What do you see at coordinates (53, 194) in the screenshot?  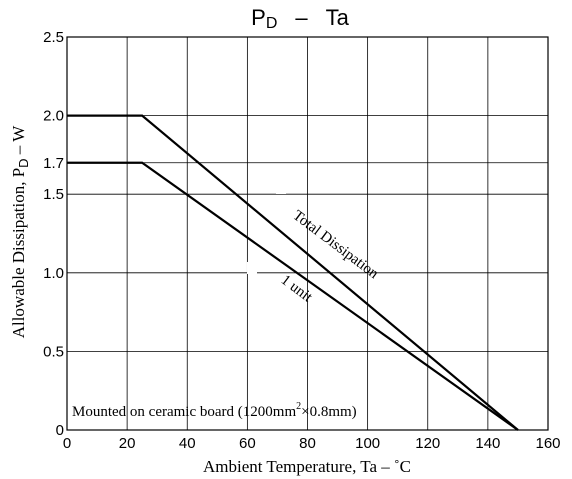 I see `y-tick-label-3: 1.5` at bounding box center [53, 194].